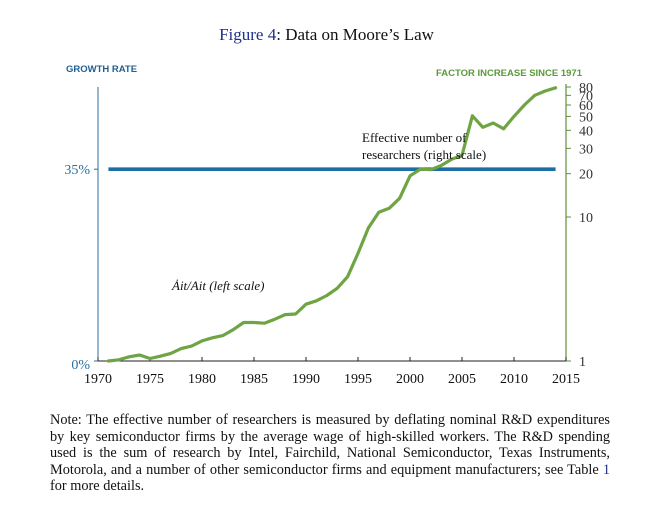  What do you see at coordinates (254, 379) in the screenshot?
I see `x-axis-tick-label: 1985` at bounding box center [254, 379].